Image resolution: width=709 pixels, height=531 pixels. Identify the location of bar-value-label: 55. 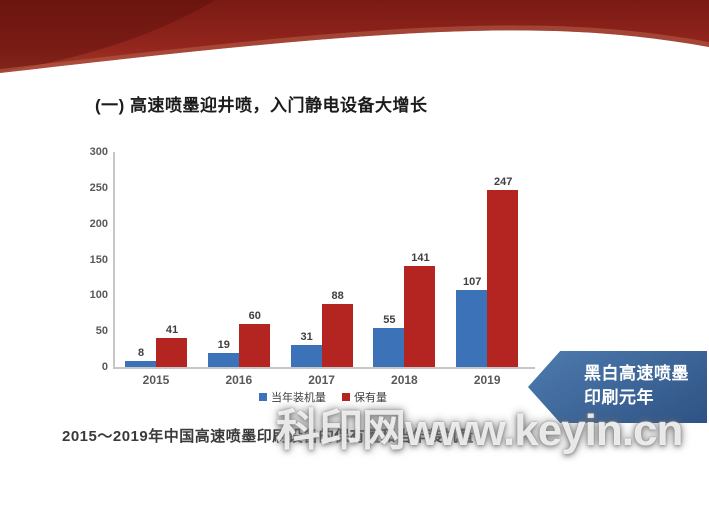
(389, 319).